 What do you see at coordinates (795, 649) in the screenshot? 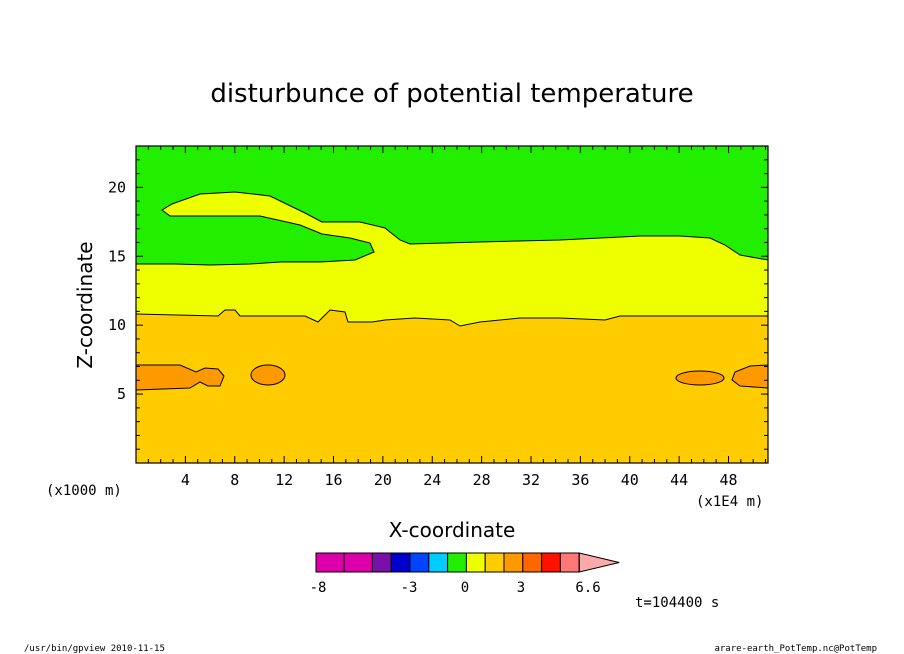
I see `footer-right: arare-earth_PotTemp.nc@PotTemp` at bounding box center [795, 649].